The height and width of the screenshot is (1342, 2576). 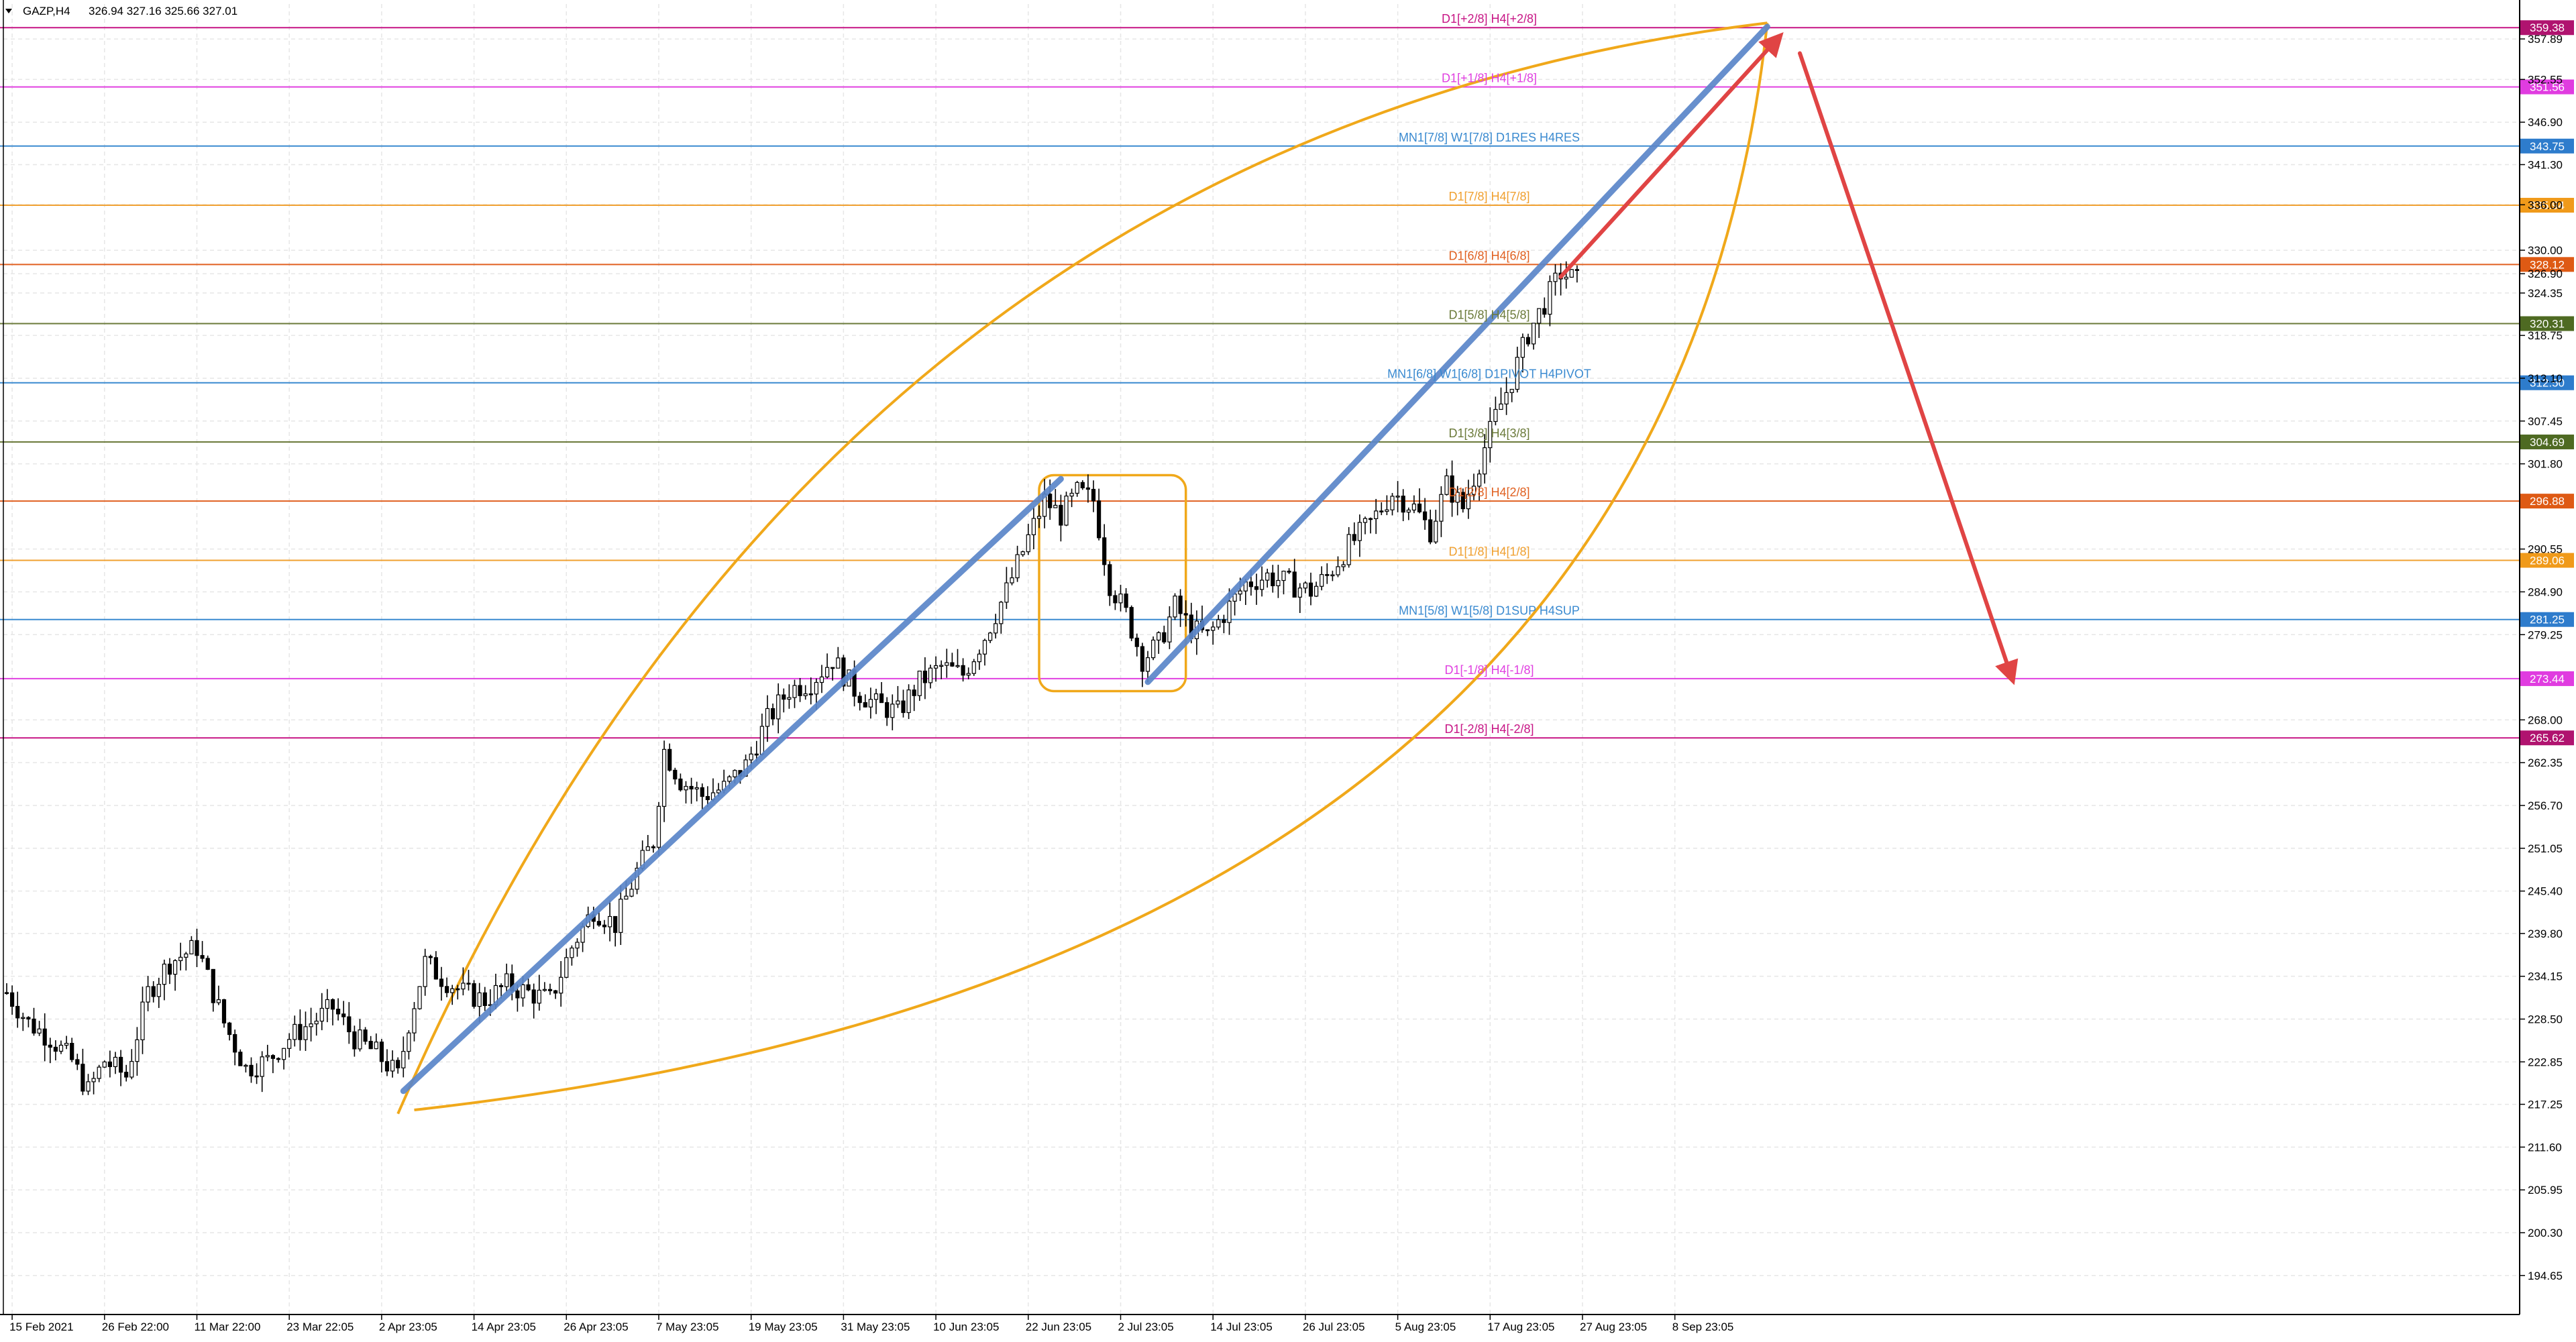 What do you see at coordinates (1489, 78) in the screenshot?
I see `level-label: D1[+1/8] H4[+1/8]` at bounding box center [1489, 78].